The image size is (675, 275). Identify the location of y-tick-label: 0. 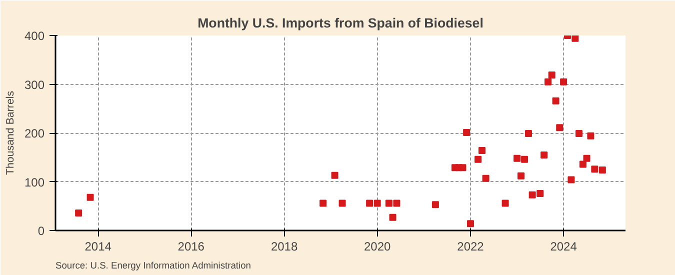
(41, 231).